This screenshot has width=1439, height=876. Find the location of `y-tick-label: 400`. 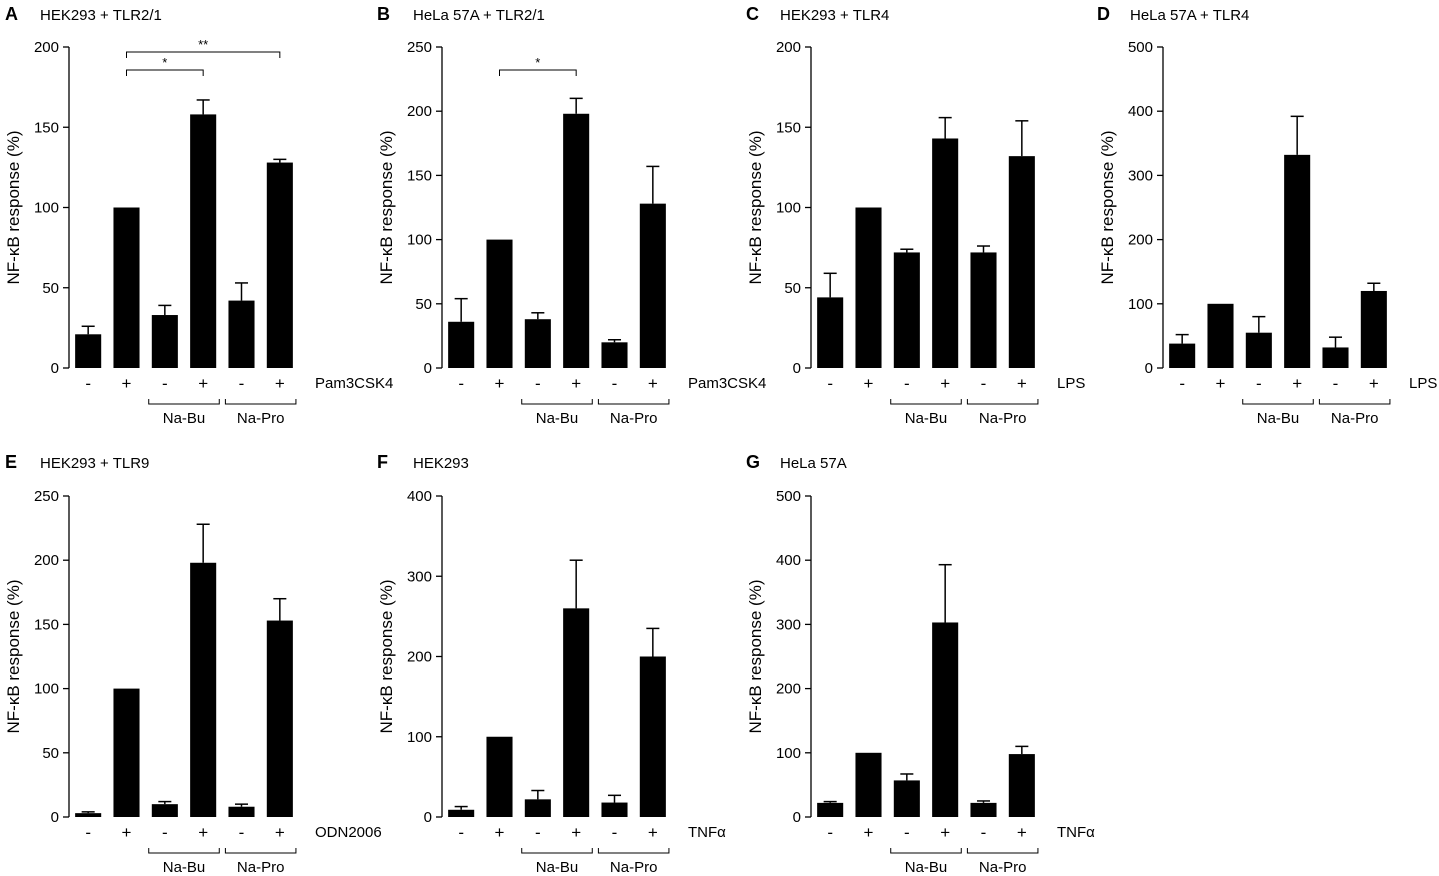

y-tick-label: 400 is located at coordinates (788, 560).